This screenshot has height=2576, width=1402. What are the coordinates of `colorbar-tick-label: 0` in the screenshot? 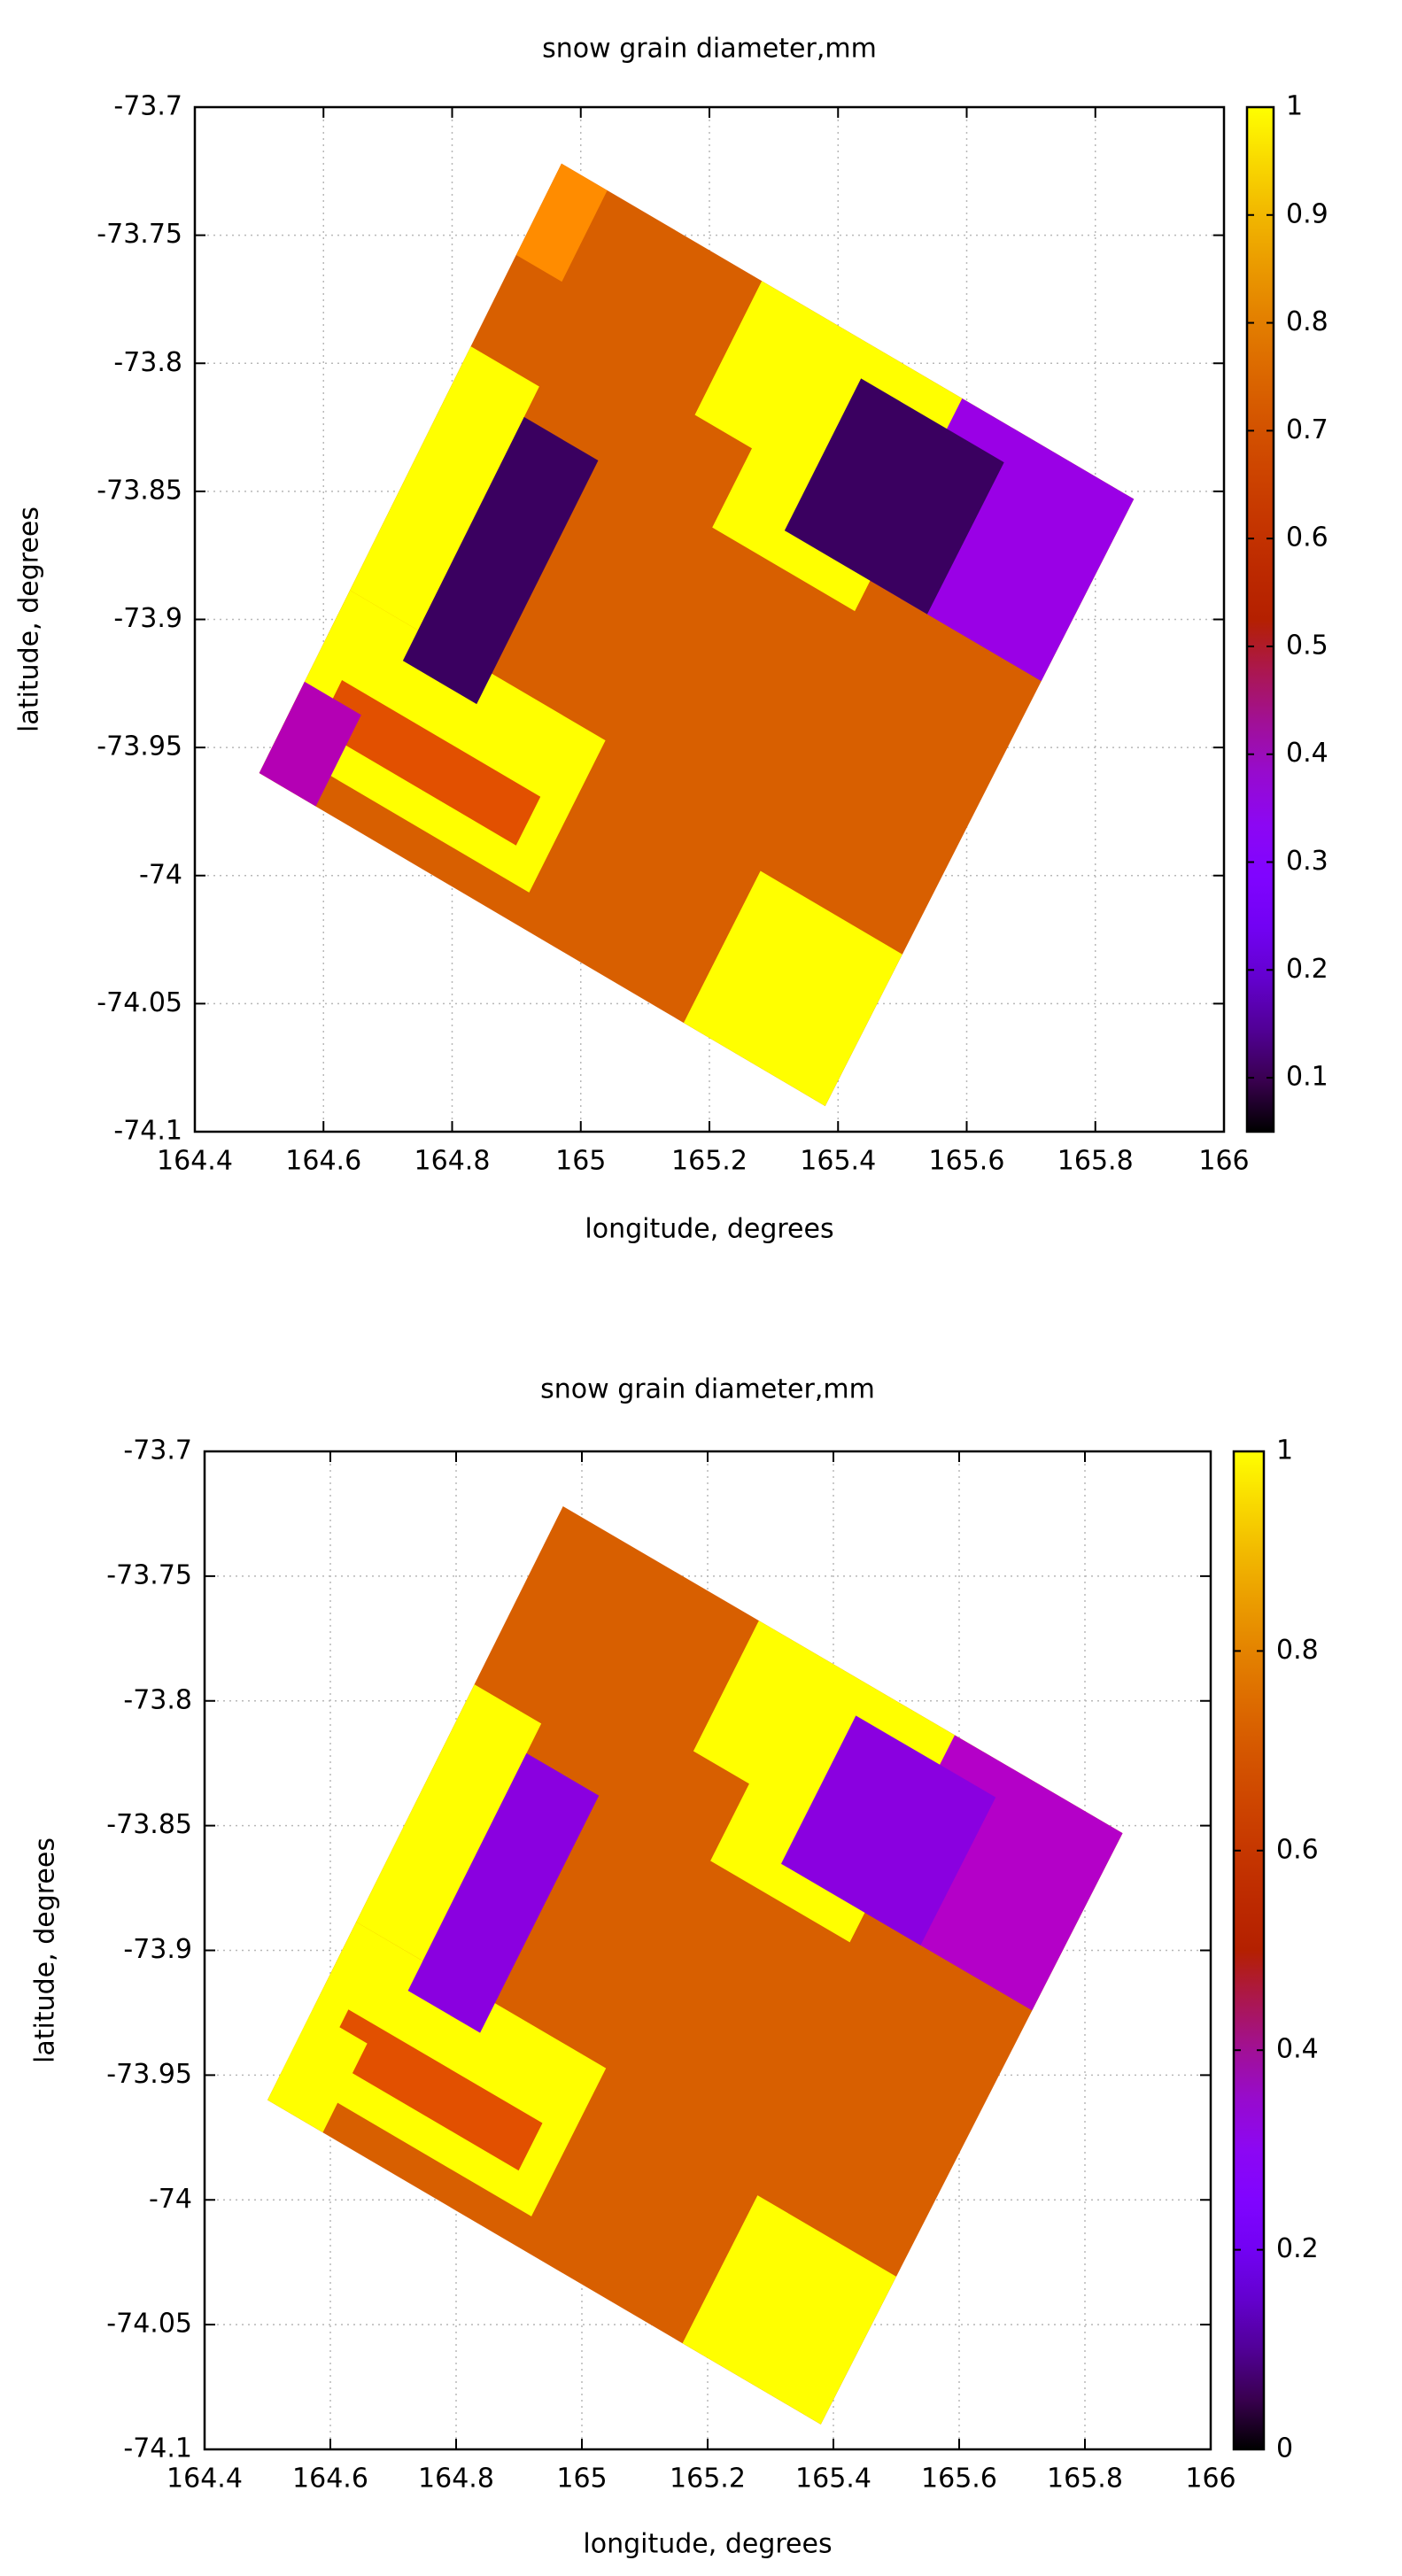 It's located at (1284, 2448).